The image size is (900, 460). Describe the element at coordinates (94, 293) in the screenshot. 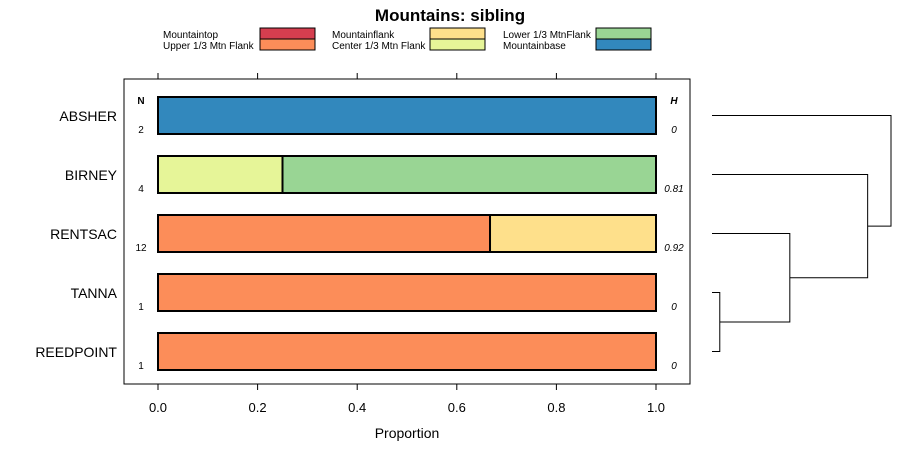

I see `row-label: TANNA` at that location.